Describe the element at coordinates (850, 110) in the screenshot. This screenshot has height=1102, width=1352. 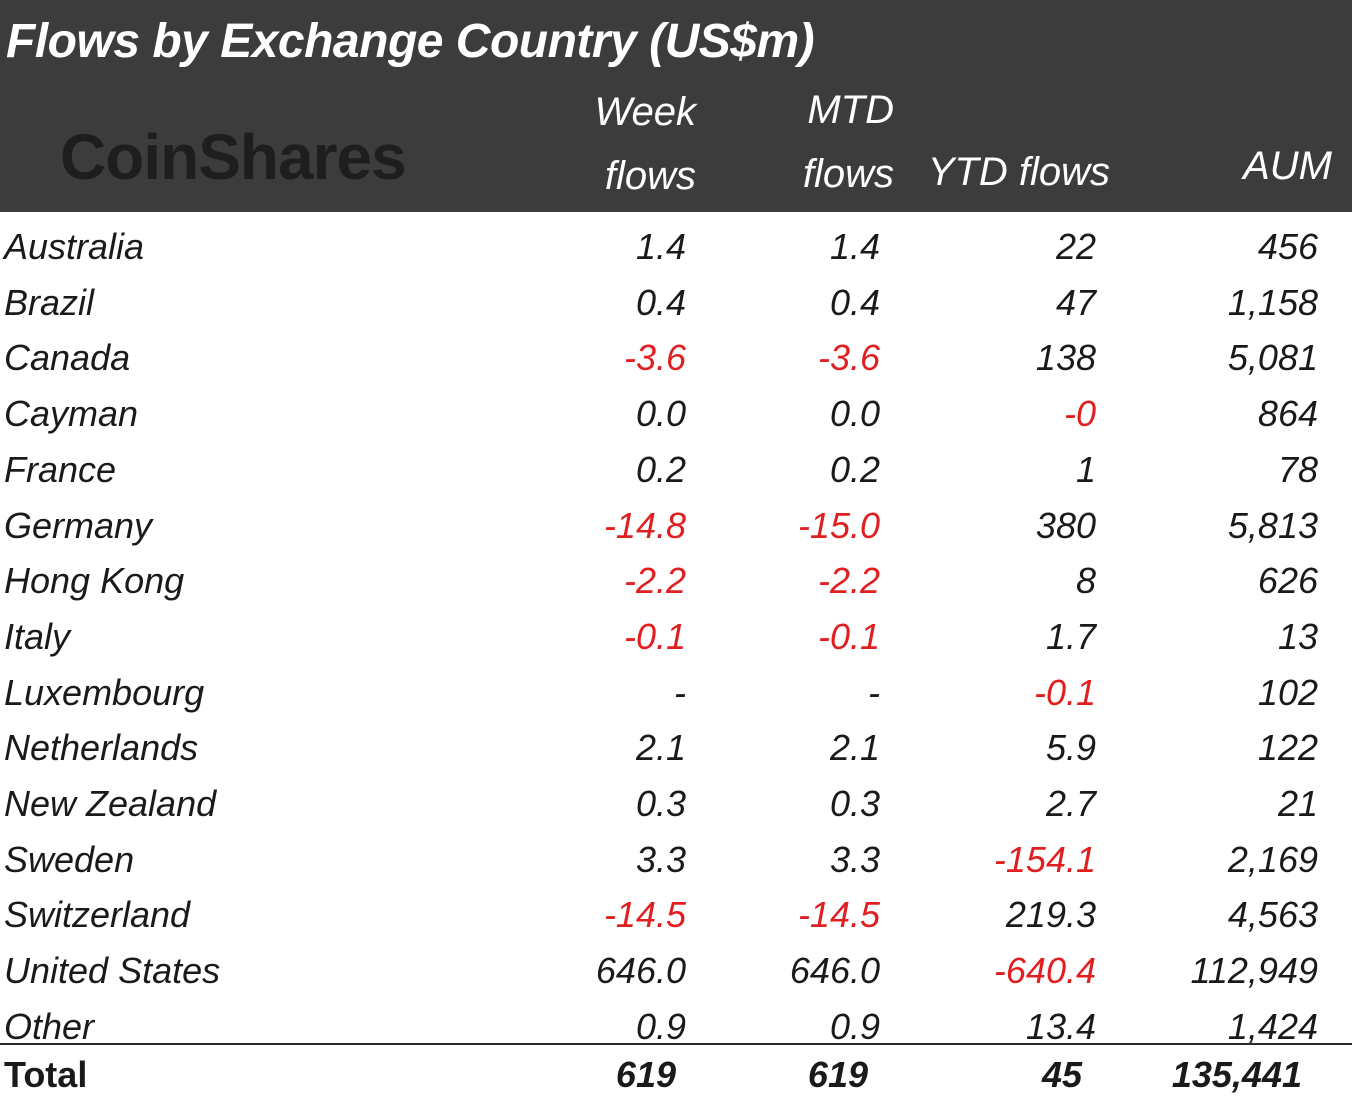
I see `column-header-mtd-line1: MTD` at that location.